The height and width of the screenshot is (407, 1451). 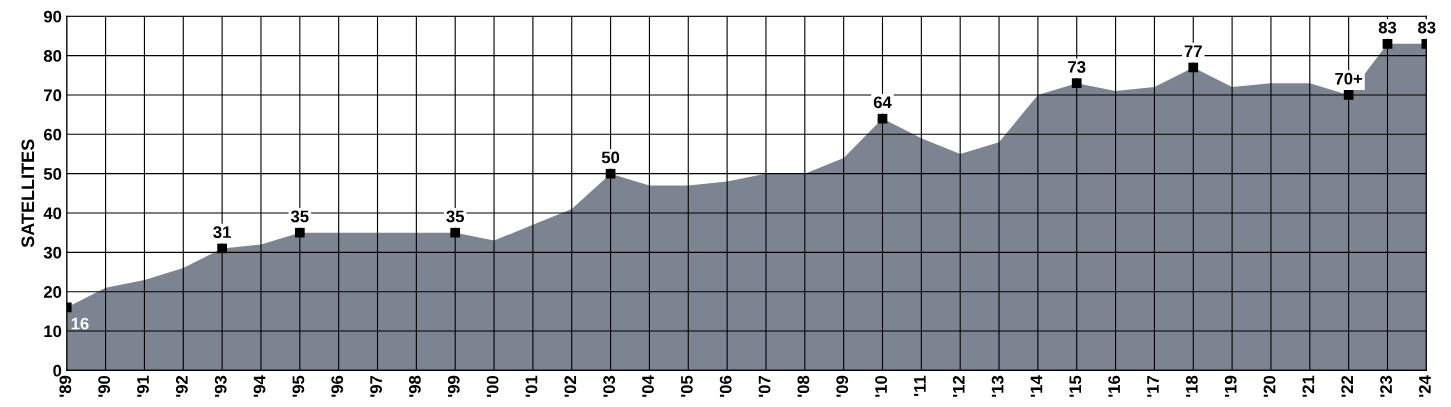 I want to click on x-tick-label: '04, so click(x=648, y=386).